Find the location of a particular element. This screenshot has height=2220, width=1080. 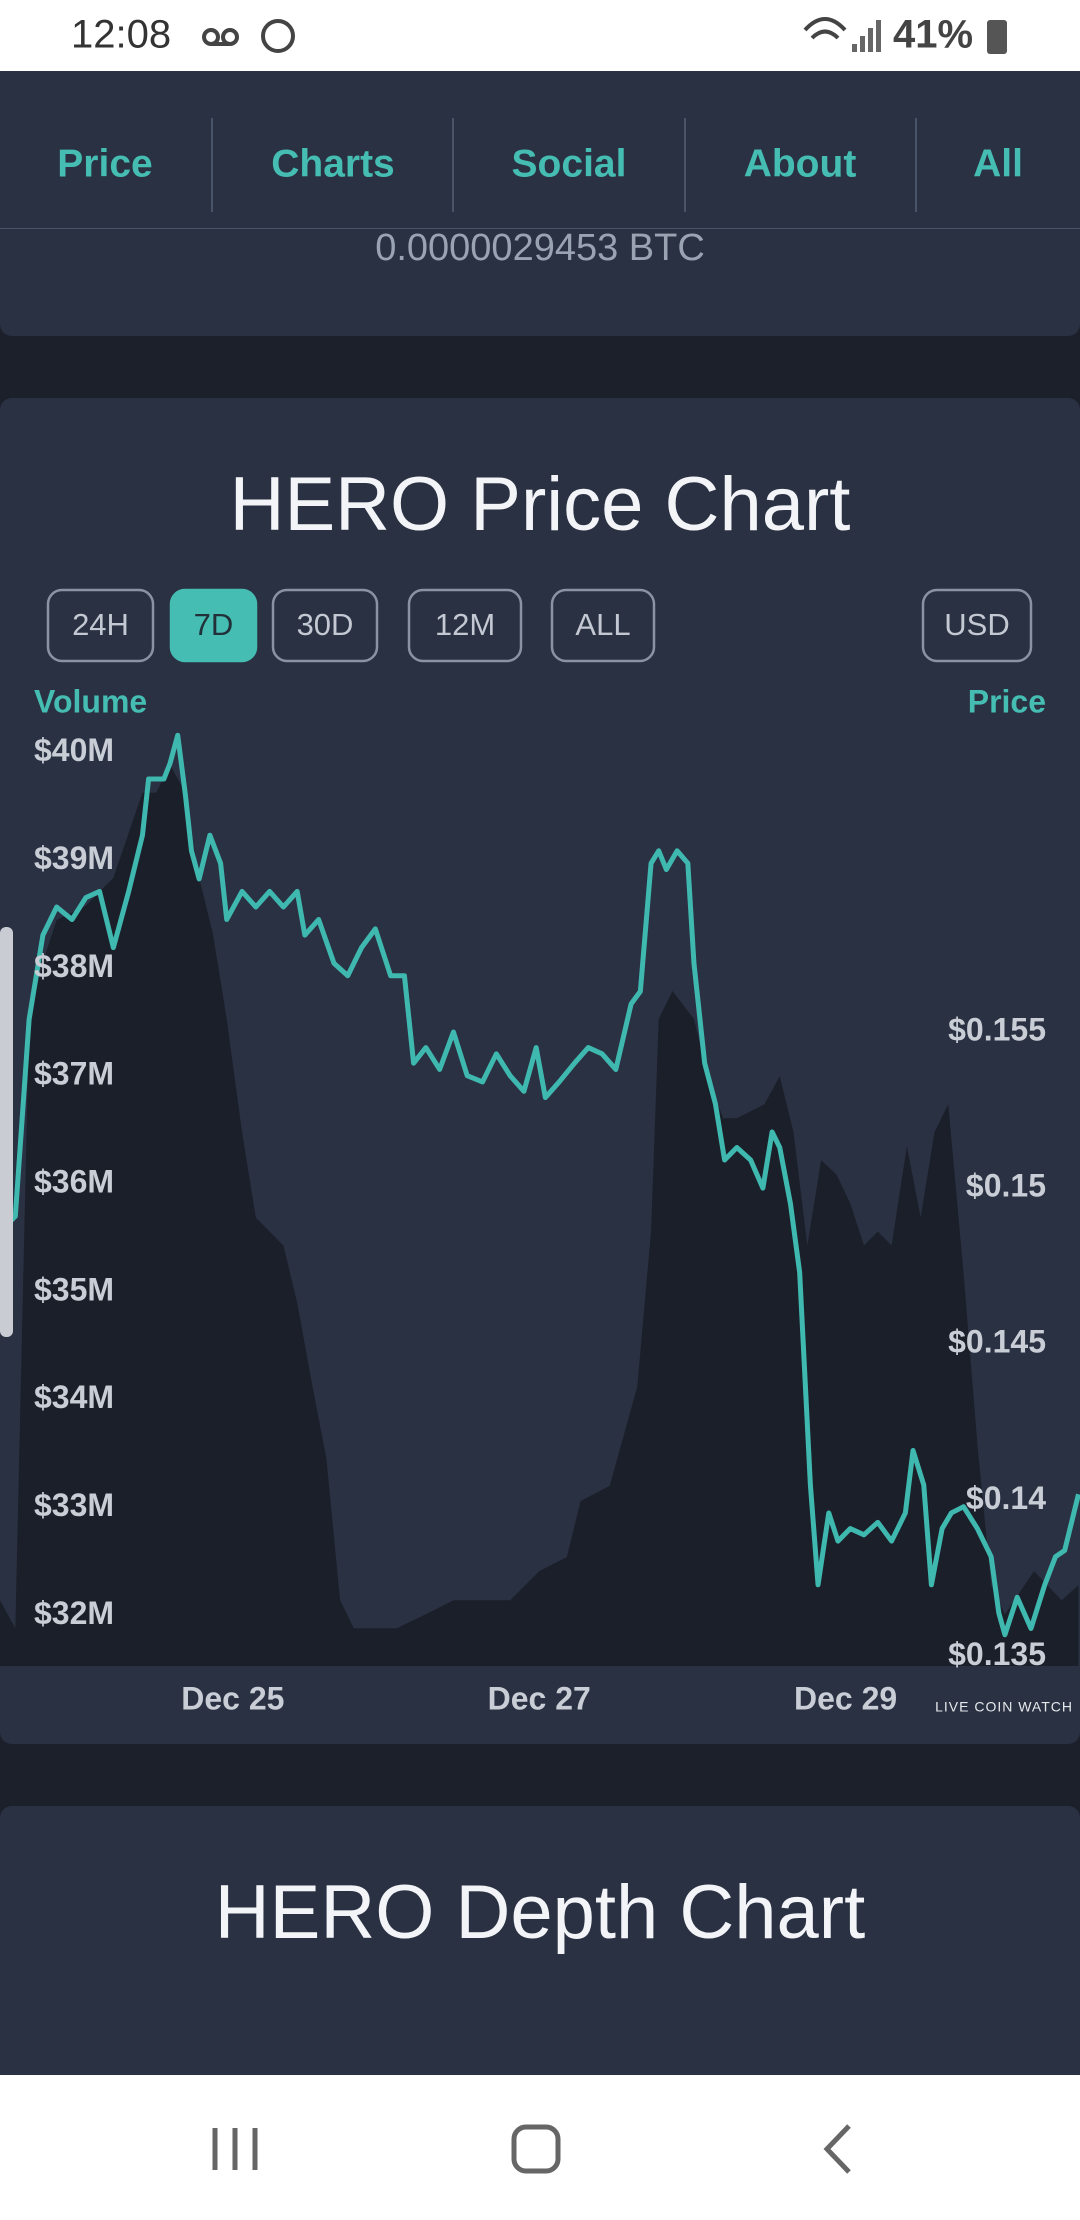

btc-price: 0.0000029453 BTC is located at coordinates (540, 248).